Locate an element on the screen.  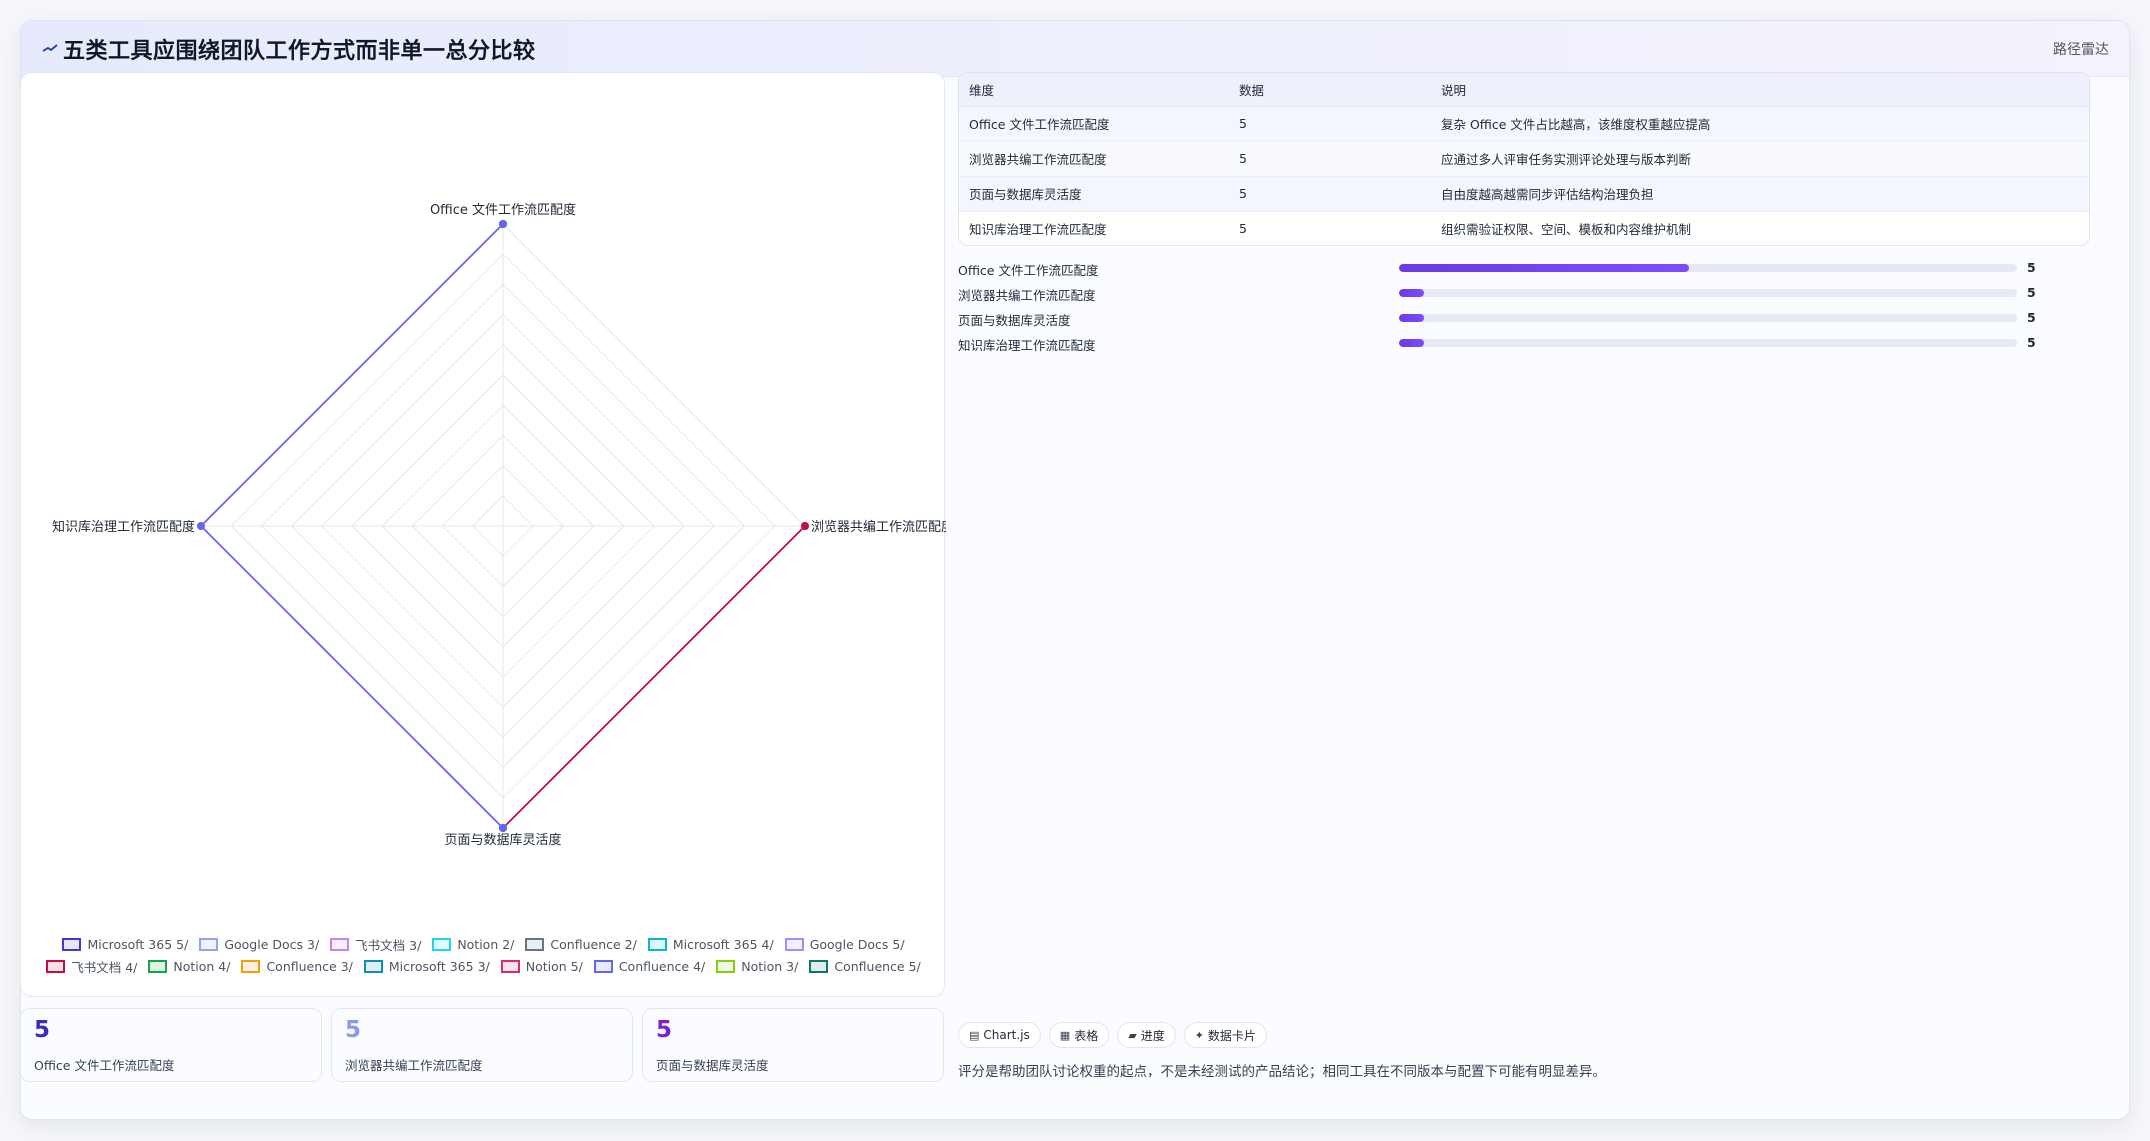
kpi-cards: 5 Office 文件工作流匹配度 5 浏览器共编工作流匹配度 5 页面与数据库灵活度 is located at coordinates (482, 1045).